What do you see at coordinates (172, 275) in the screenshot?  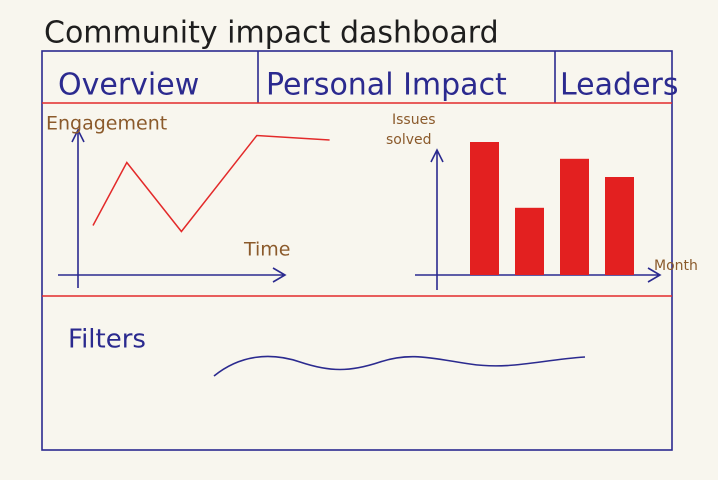 I see `x-axis` at bounding box center [172, 275].